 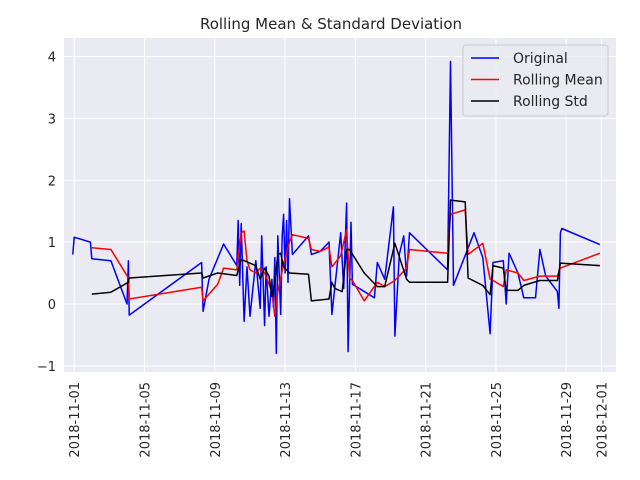 I want to click on y-tick-label: 2, so click(x=52, y=181).